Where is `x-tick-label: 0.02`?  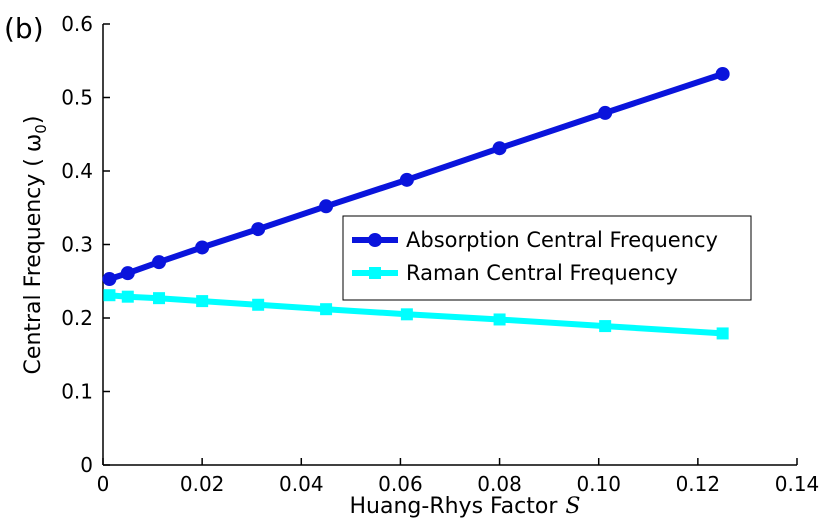 x-tick-label: 0.02 is located at coordinates (202, 484).